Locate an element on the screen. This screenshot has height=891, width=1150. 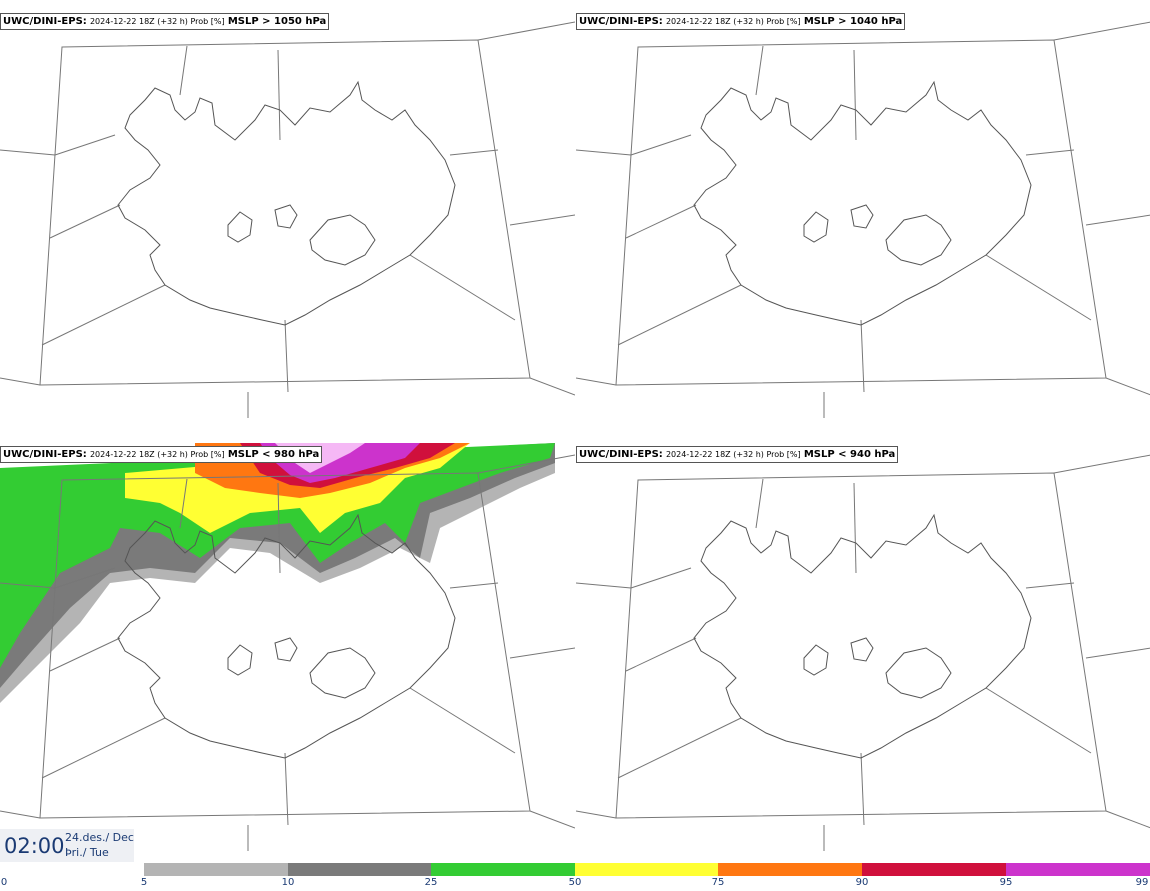
colorbar-tick: 5 is located at coordinates (144, 882).